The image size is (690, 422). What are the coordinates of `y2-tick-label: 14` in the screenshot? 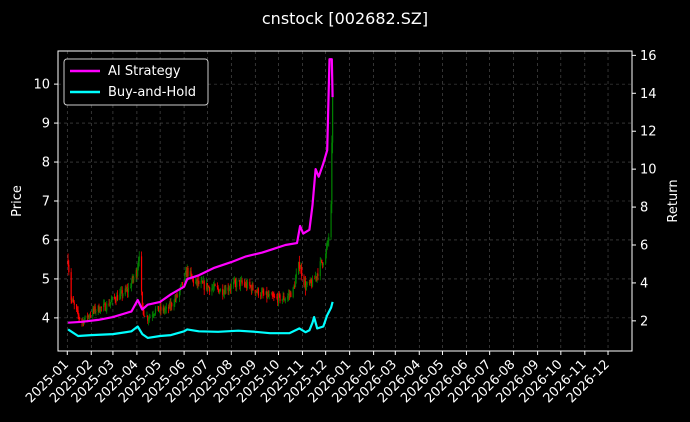 It's located at (648, 94).